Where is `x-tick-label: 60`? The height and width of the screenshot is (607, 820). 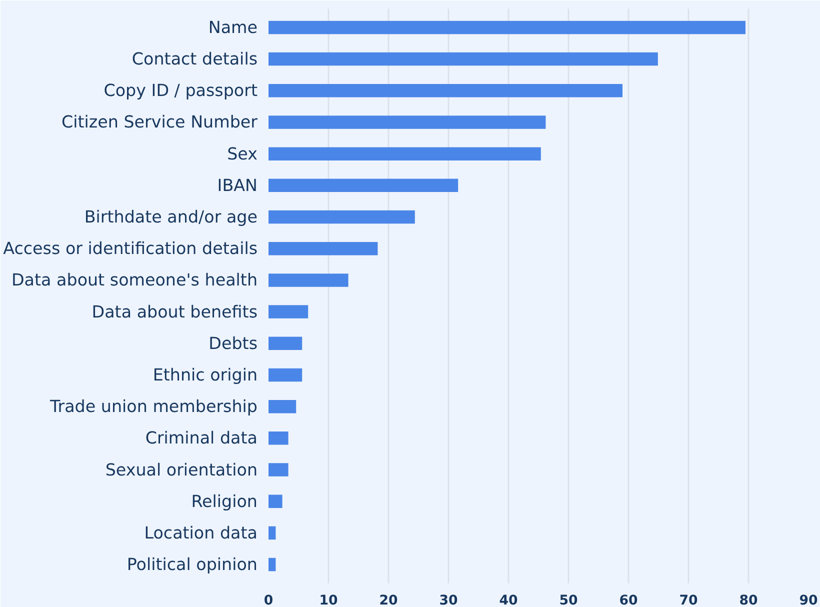 x-tick-label: 60 is located at coordinates (628, 600).